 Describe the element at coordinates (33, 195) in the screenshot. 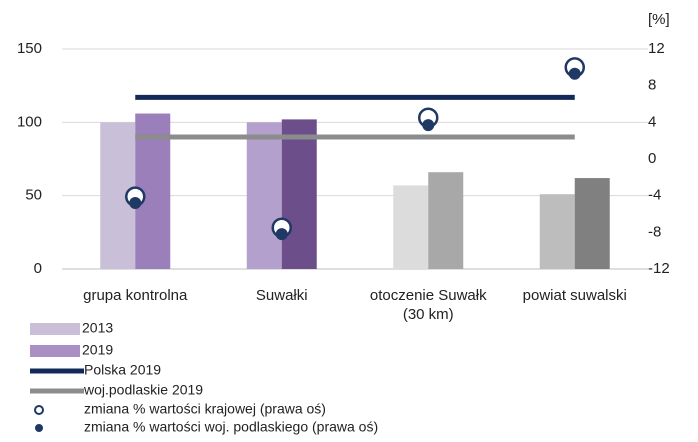

I see `y-tick-label: 50` at that location.